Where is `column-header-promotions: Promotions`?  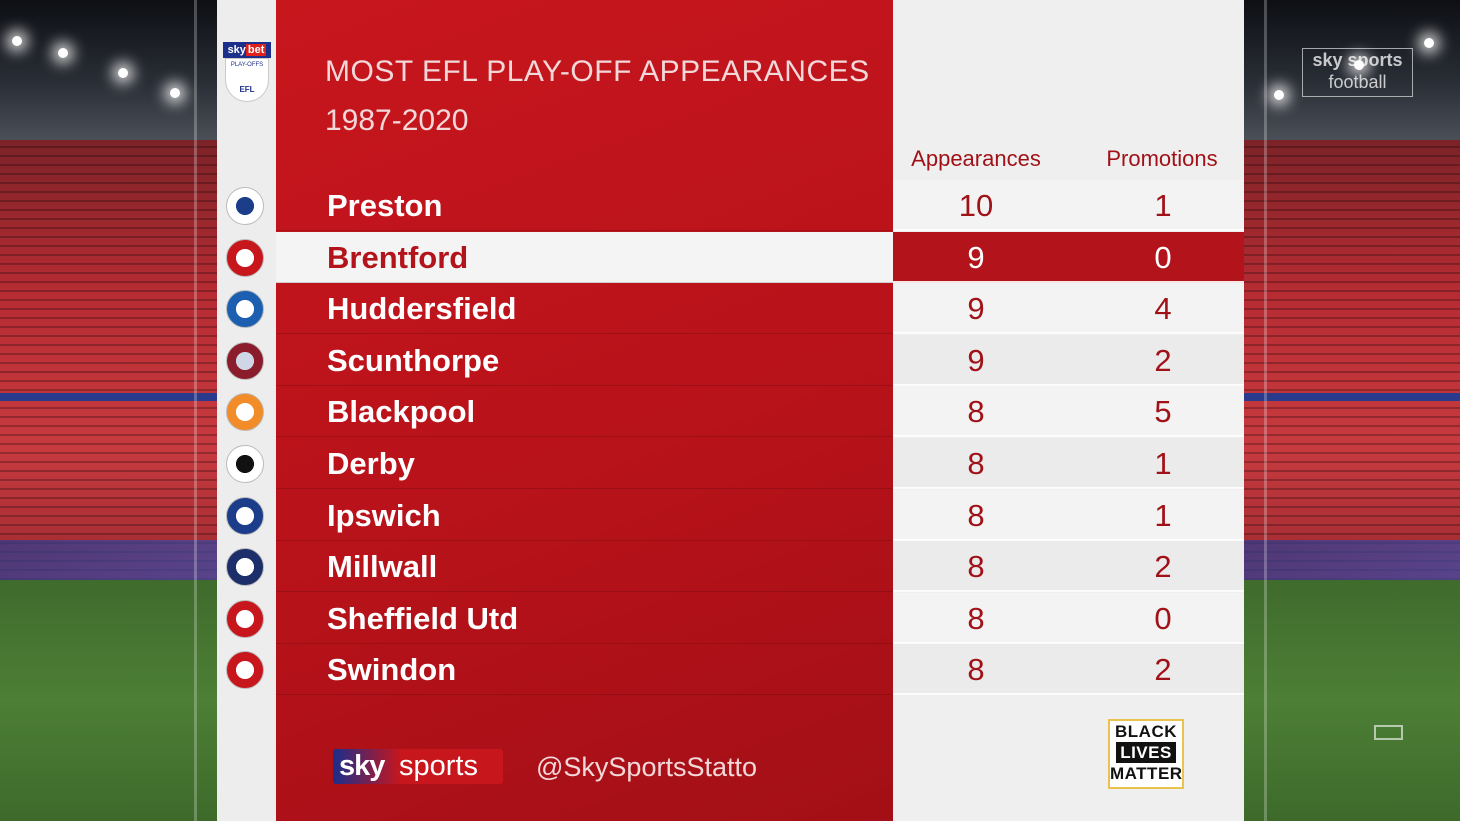 column-header-promotions: Promotions is located at coordinates (1162, 158).